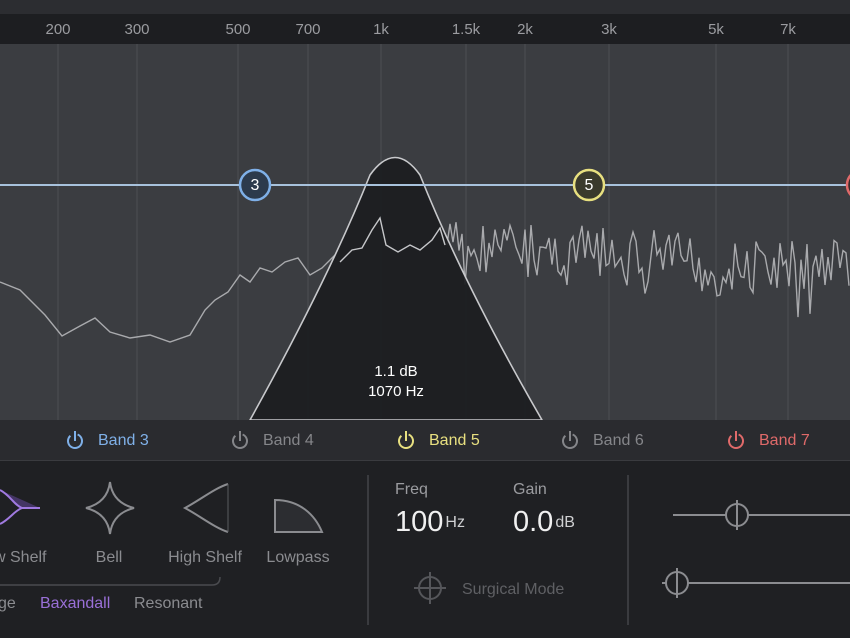 This screenshot has width=850, height=638. Describe the element at coordinates (618, 440) in the screenshot. I see `band-label: Band 6` at that location.